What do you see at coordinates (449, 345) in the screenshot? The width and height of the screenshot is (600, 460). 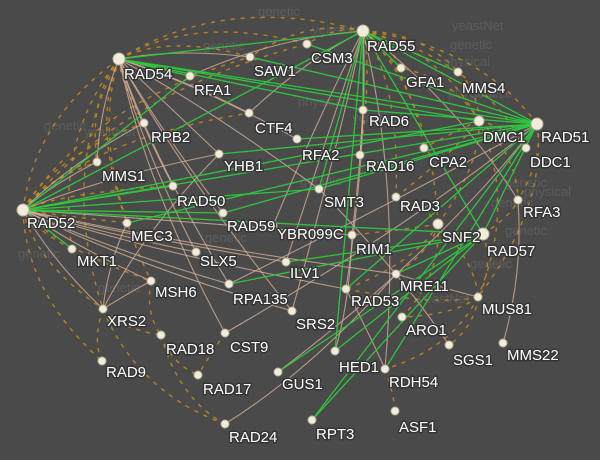 I see `node-sgs1` at bounding box center [449, 345].